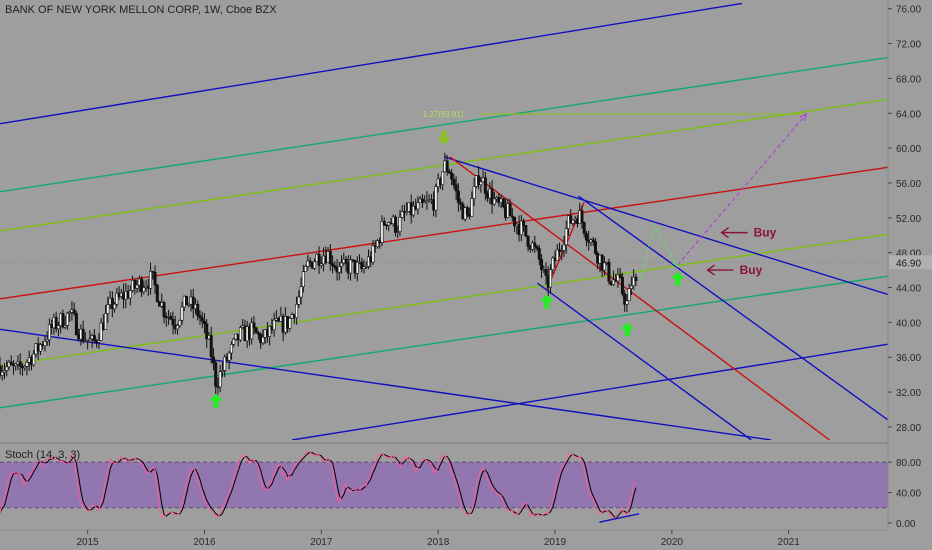 Image resolution: width=932 pixels, height=550 pixels. I want to click on projection-arrowhead, so click(803, 117).